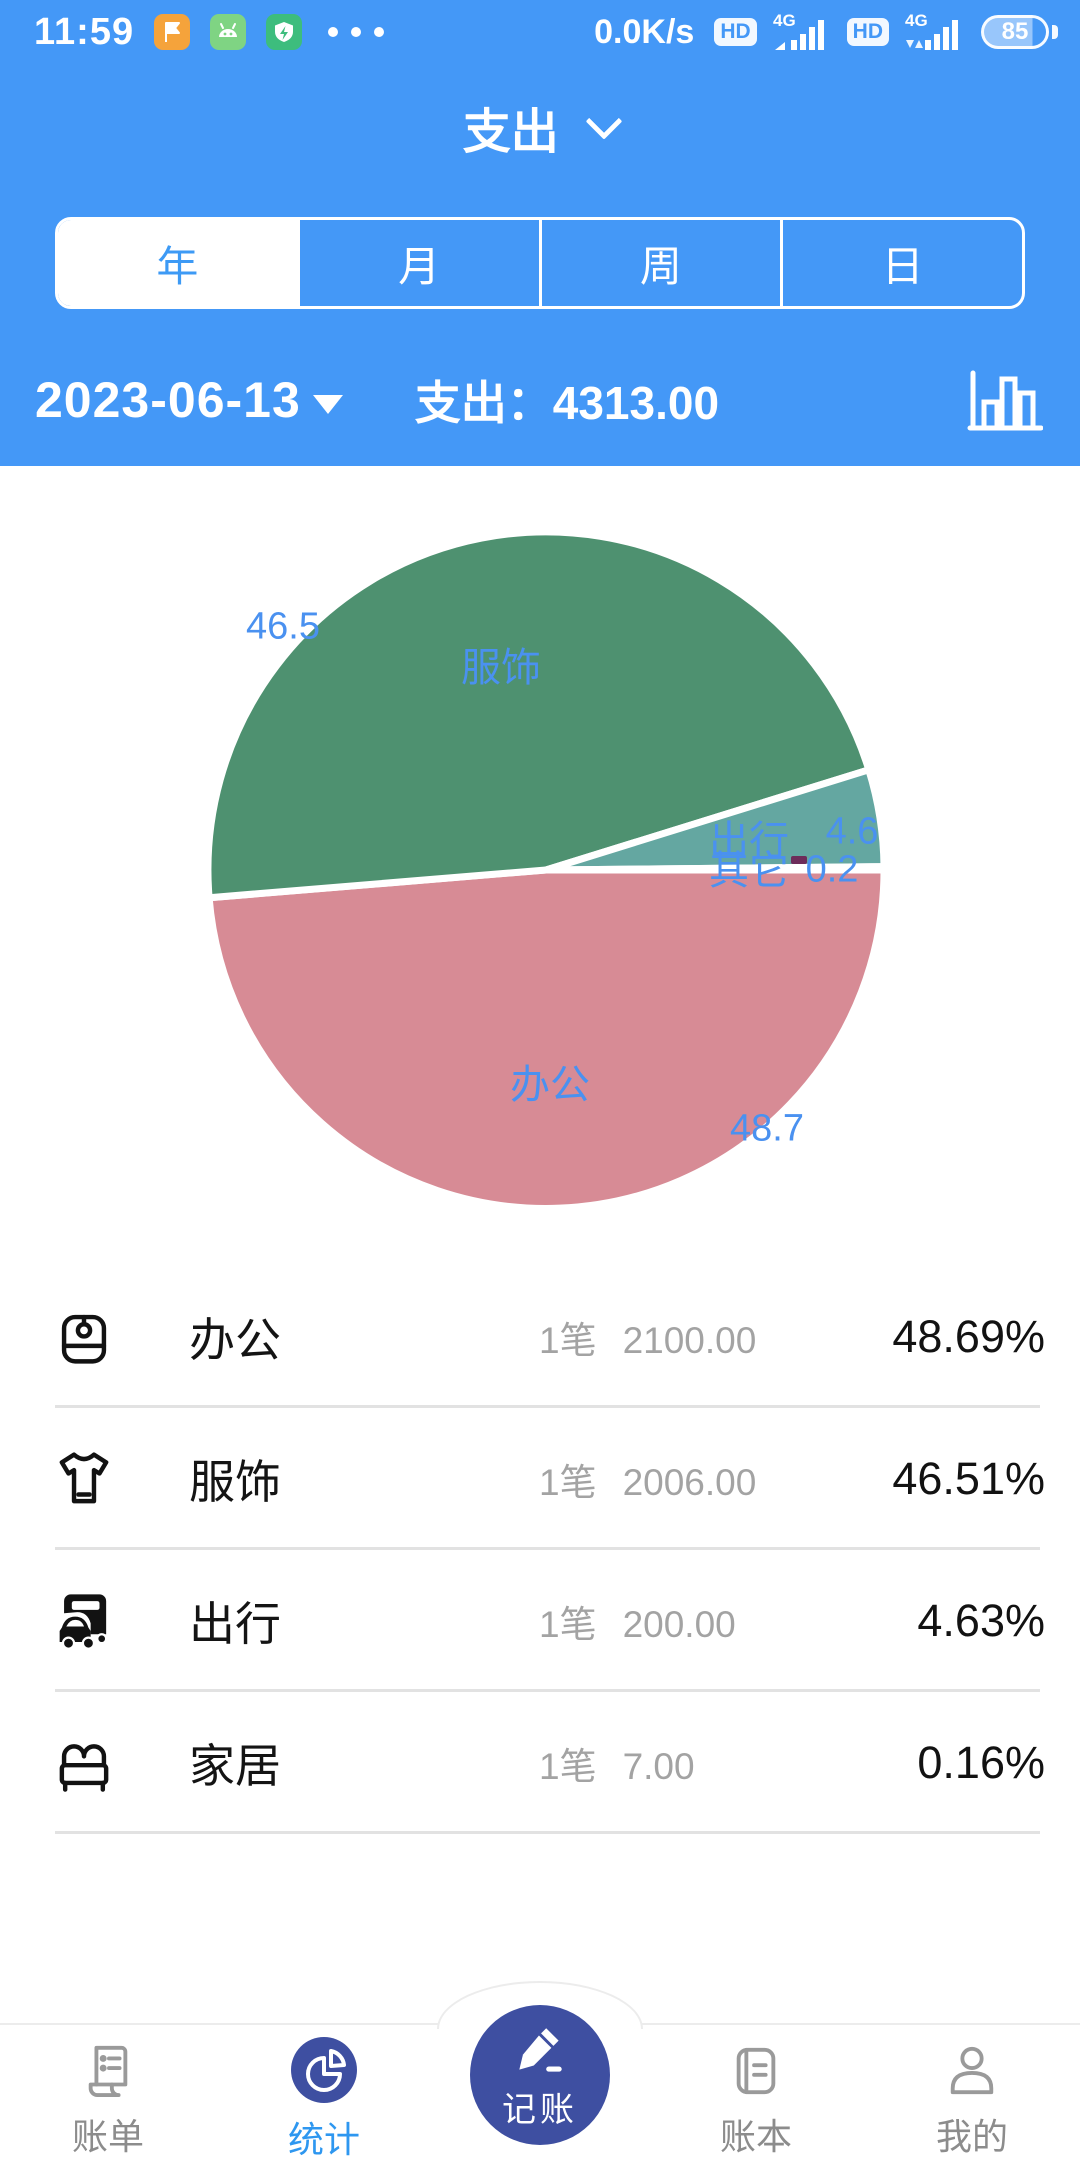  I want to click on bill-receipt-icon, so click(108, 2070).